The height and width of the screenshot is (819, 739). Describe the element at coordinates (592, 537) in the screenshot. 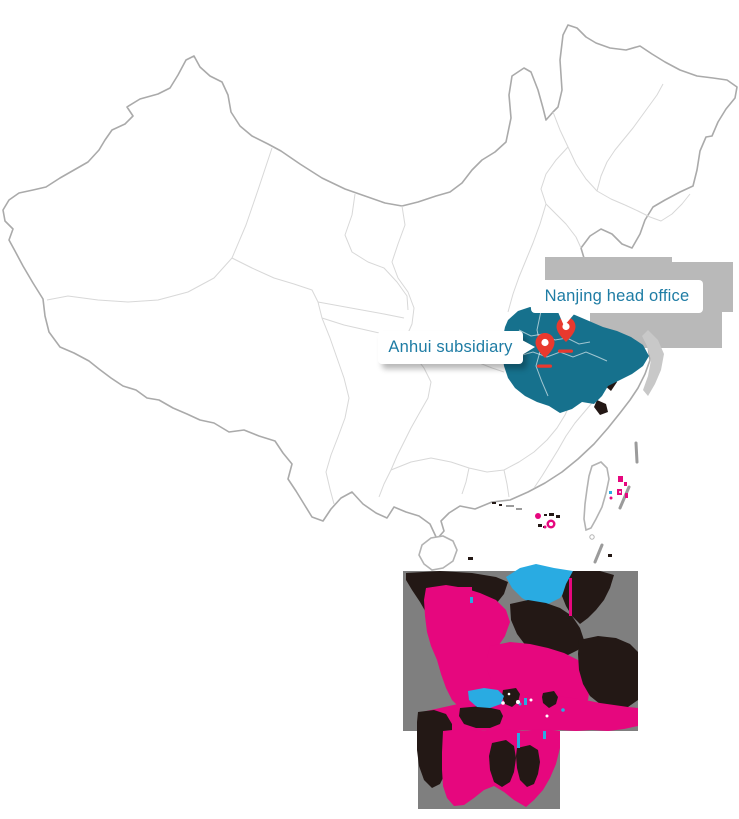

I see `penghu-islet` at that location.